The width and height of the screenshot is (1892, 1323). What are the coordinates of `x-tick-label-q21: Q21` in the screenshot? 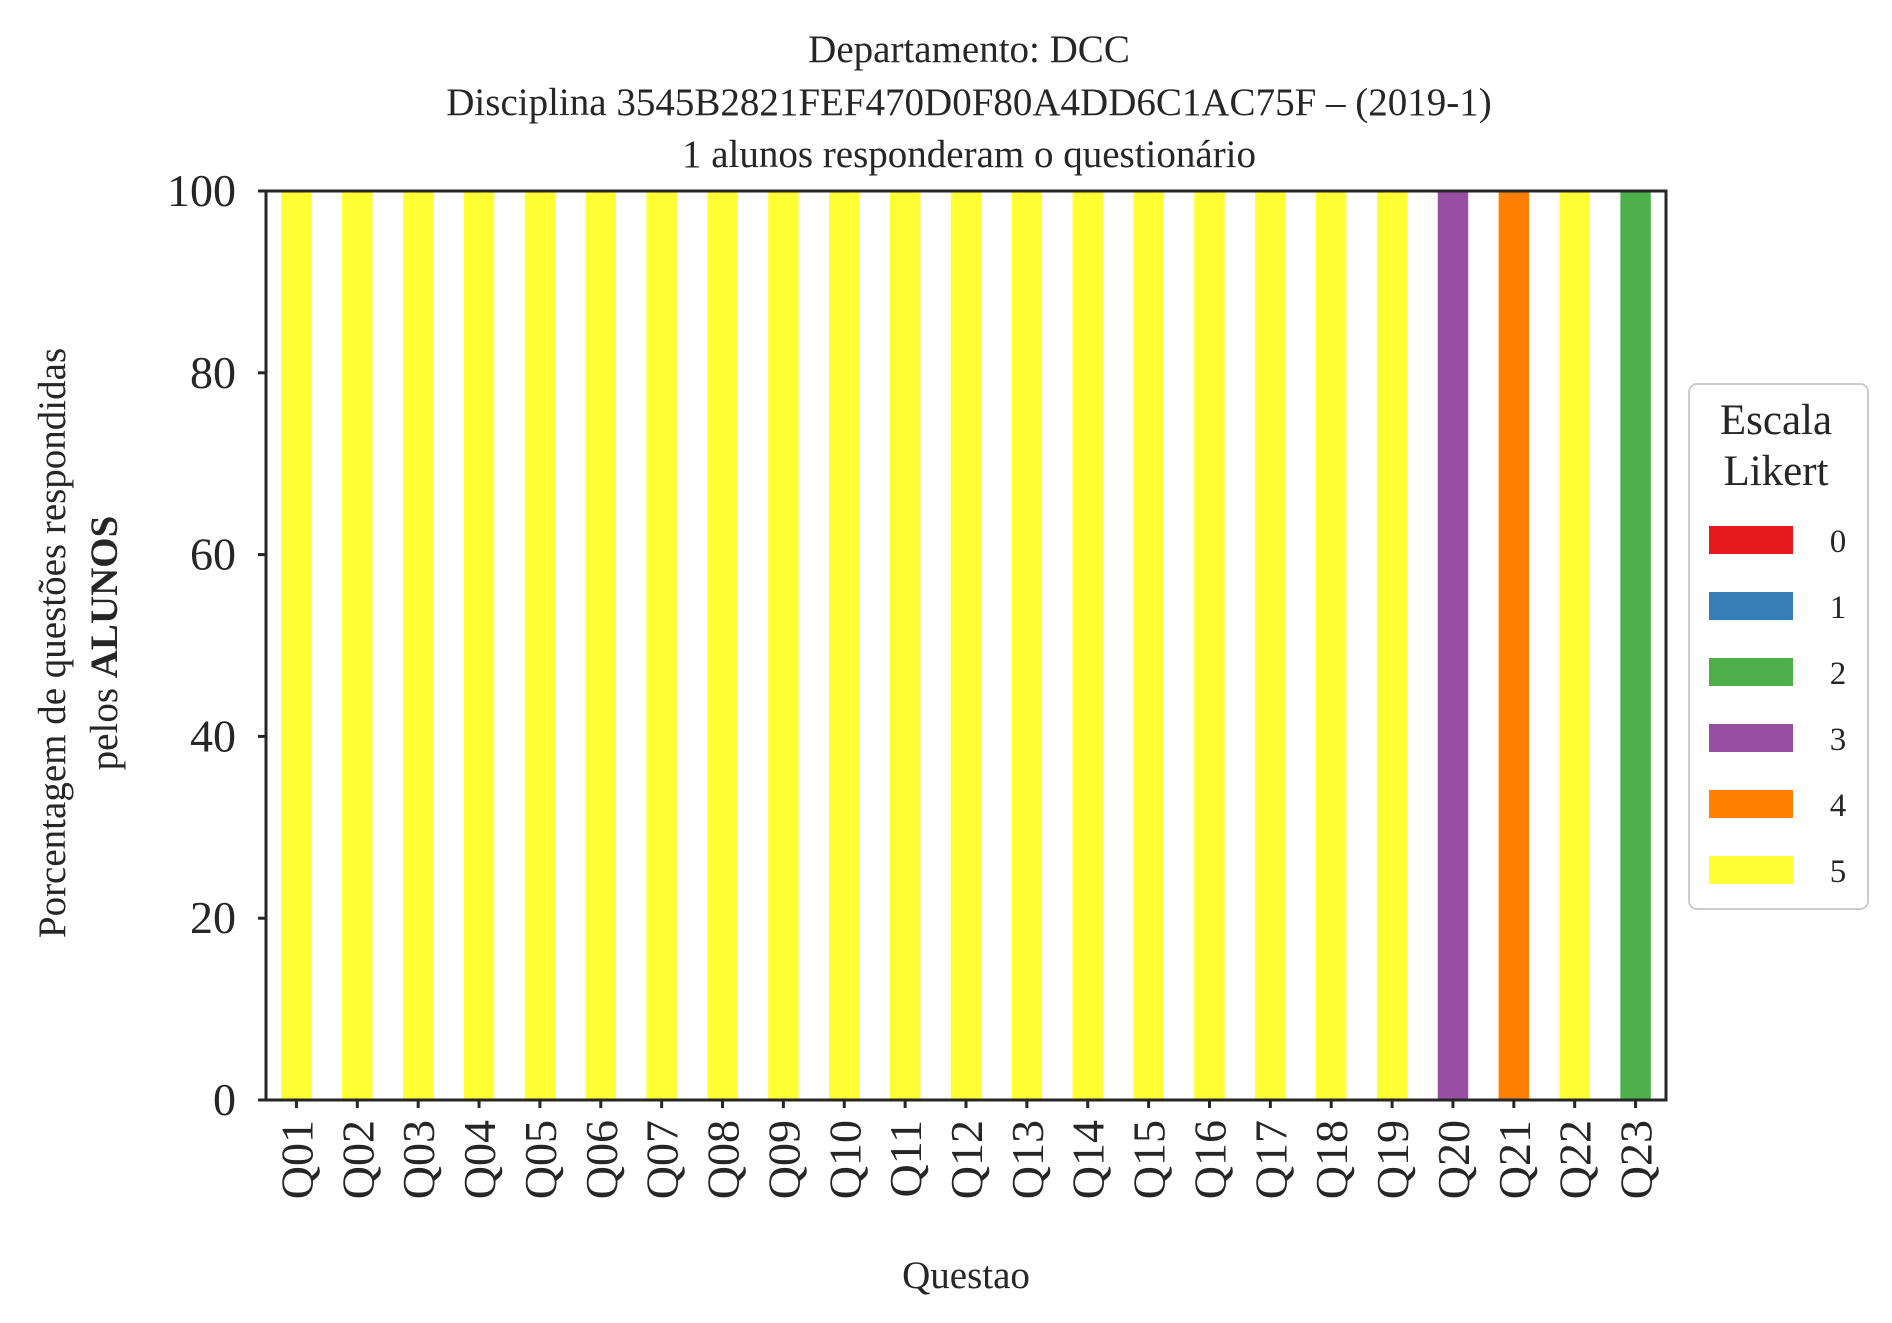 It's located at (1514, 1159).